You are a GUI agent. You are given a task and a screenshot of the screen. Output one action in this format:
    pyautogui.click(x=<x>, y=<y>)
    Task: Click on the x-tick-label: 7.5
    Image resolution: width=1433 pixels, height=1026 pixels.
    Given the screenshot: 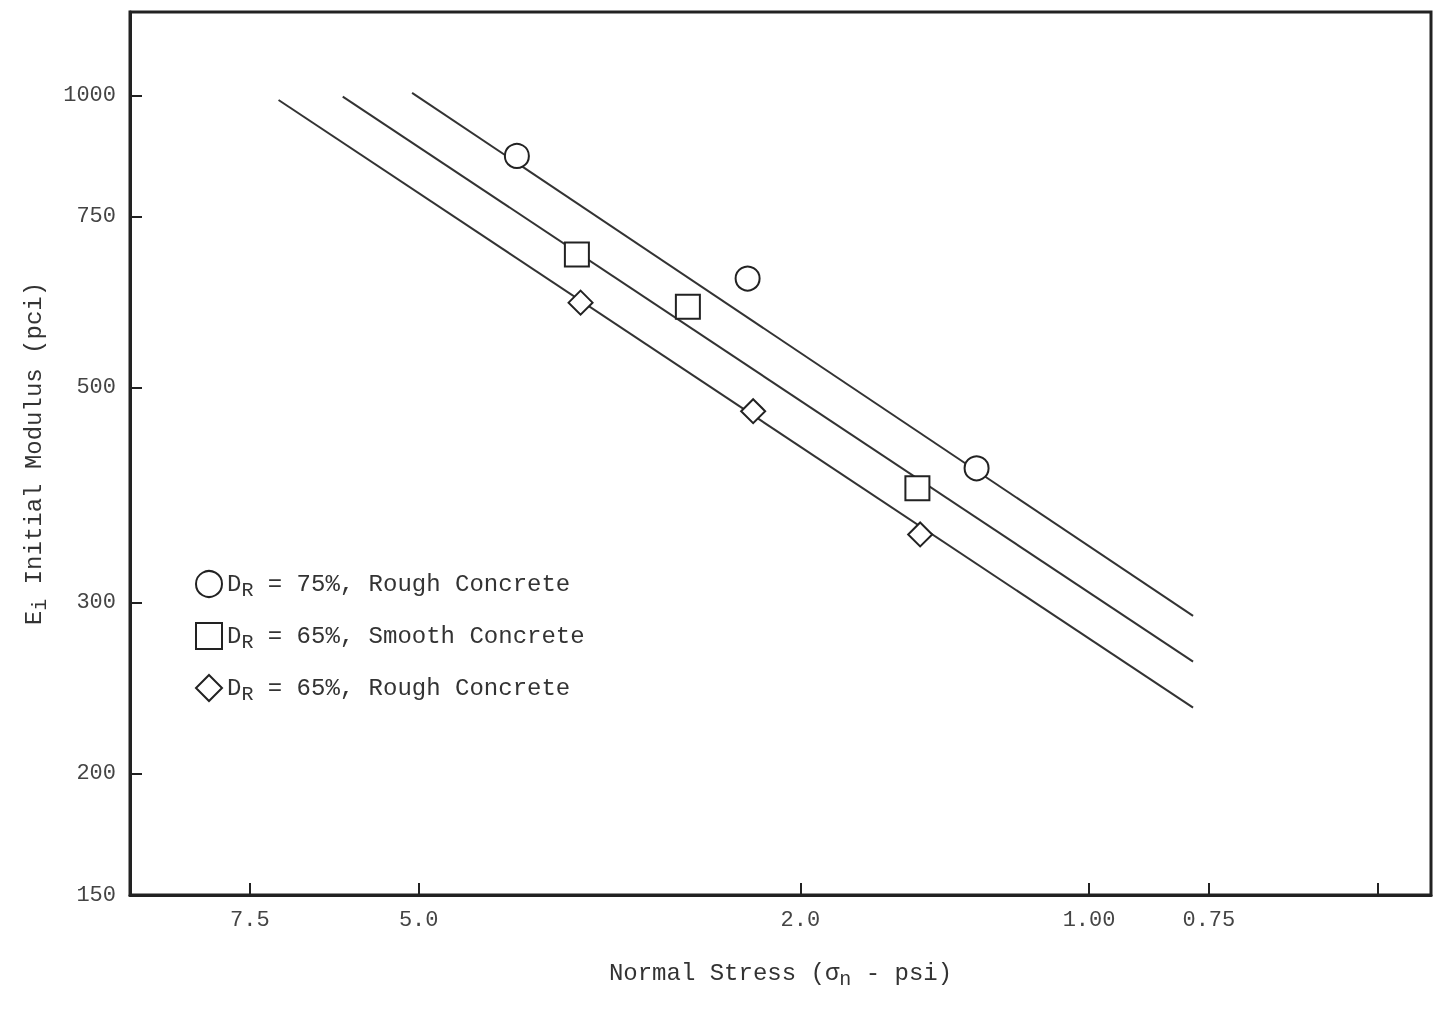 What is the action you would take?
    pyautogui.click(x=250, y=920)
    